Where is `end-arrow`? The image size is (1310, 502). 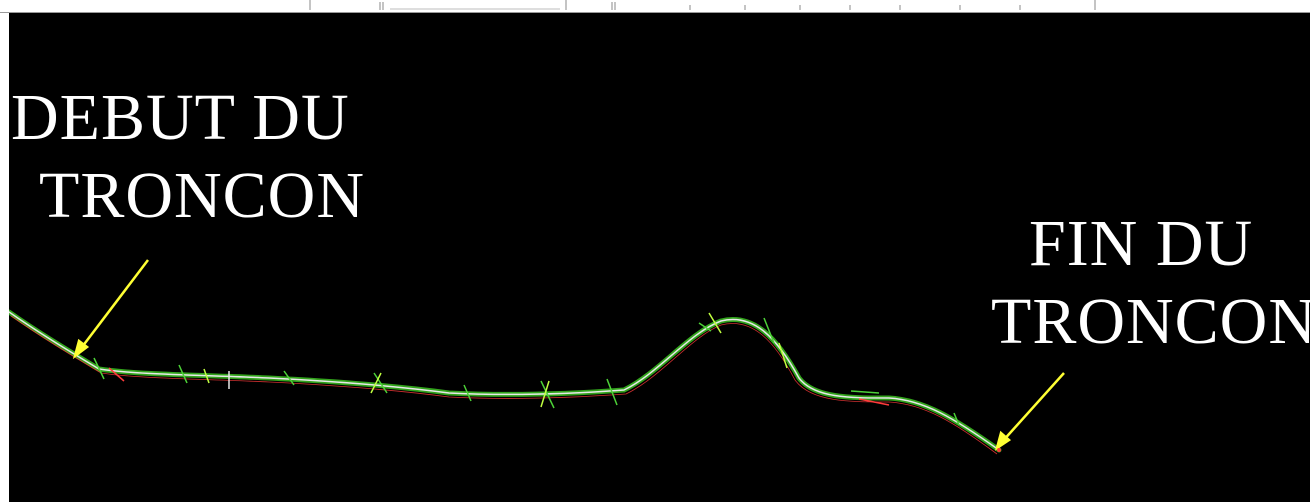 end-arrow is located at coordinates (1029, 411).